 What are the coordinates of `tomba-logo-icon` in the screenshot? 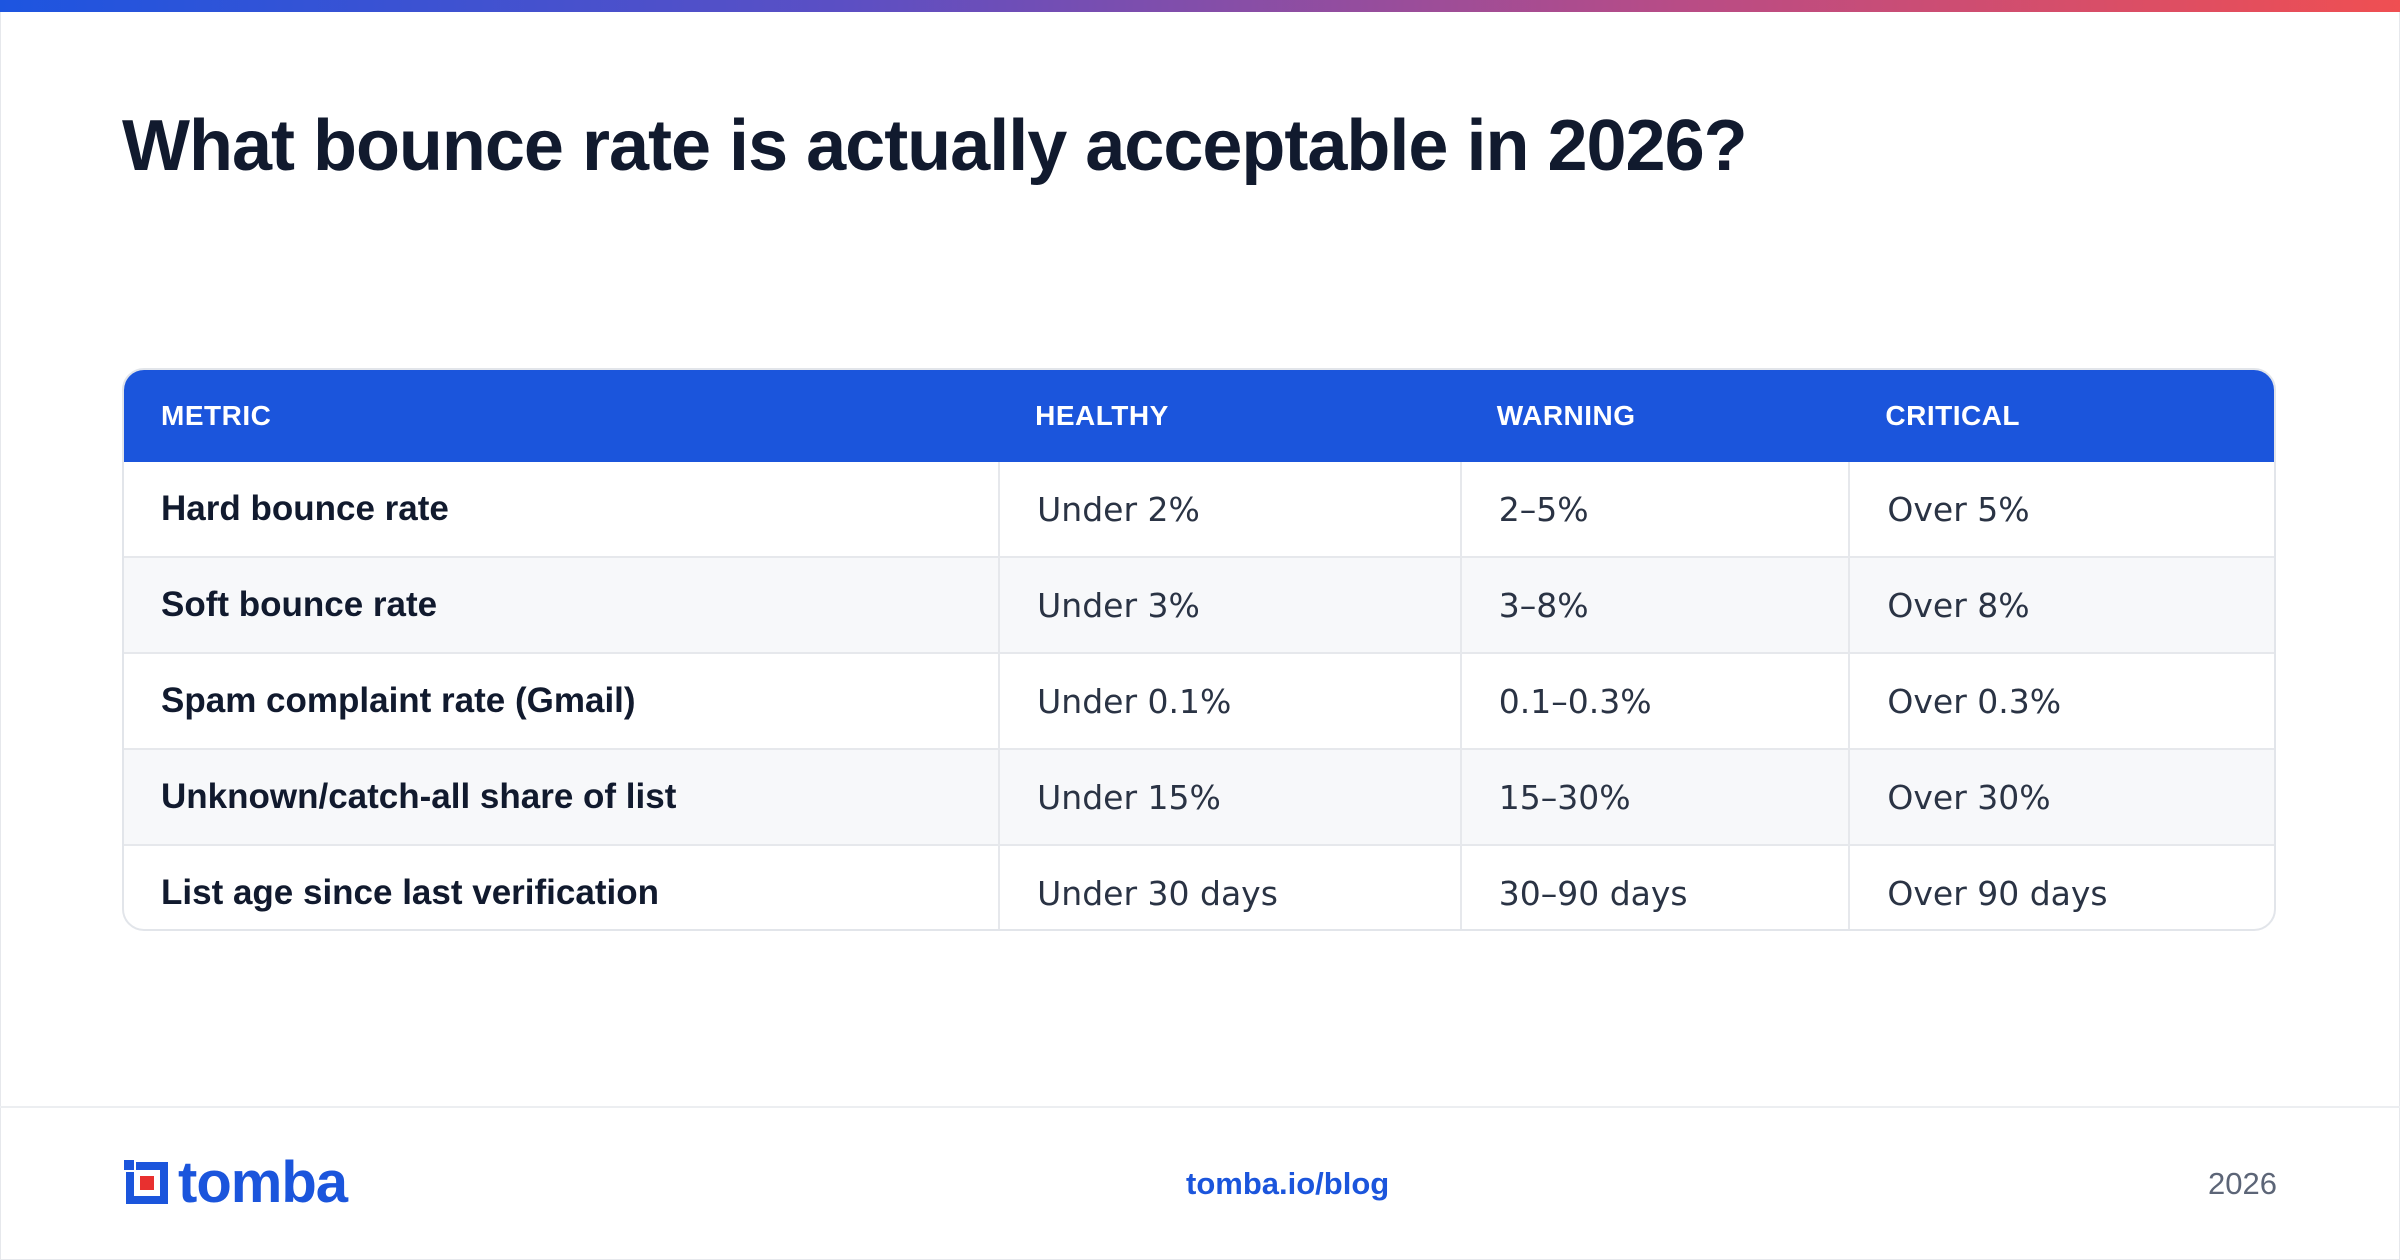 It's located at (145, 1181).